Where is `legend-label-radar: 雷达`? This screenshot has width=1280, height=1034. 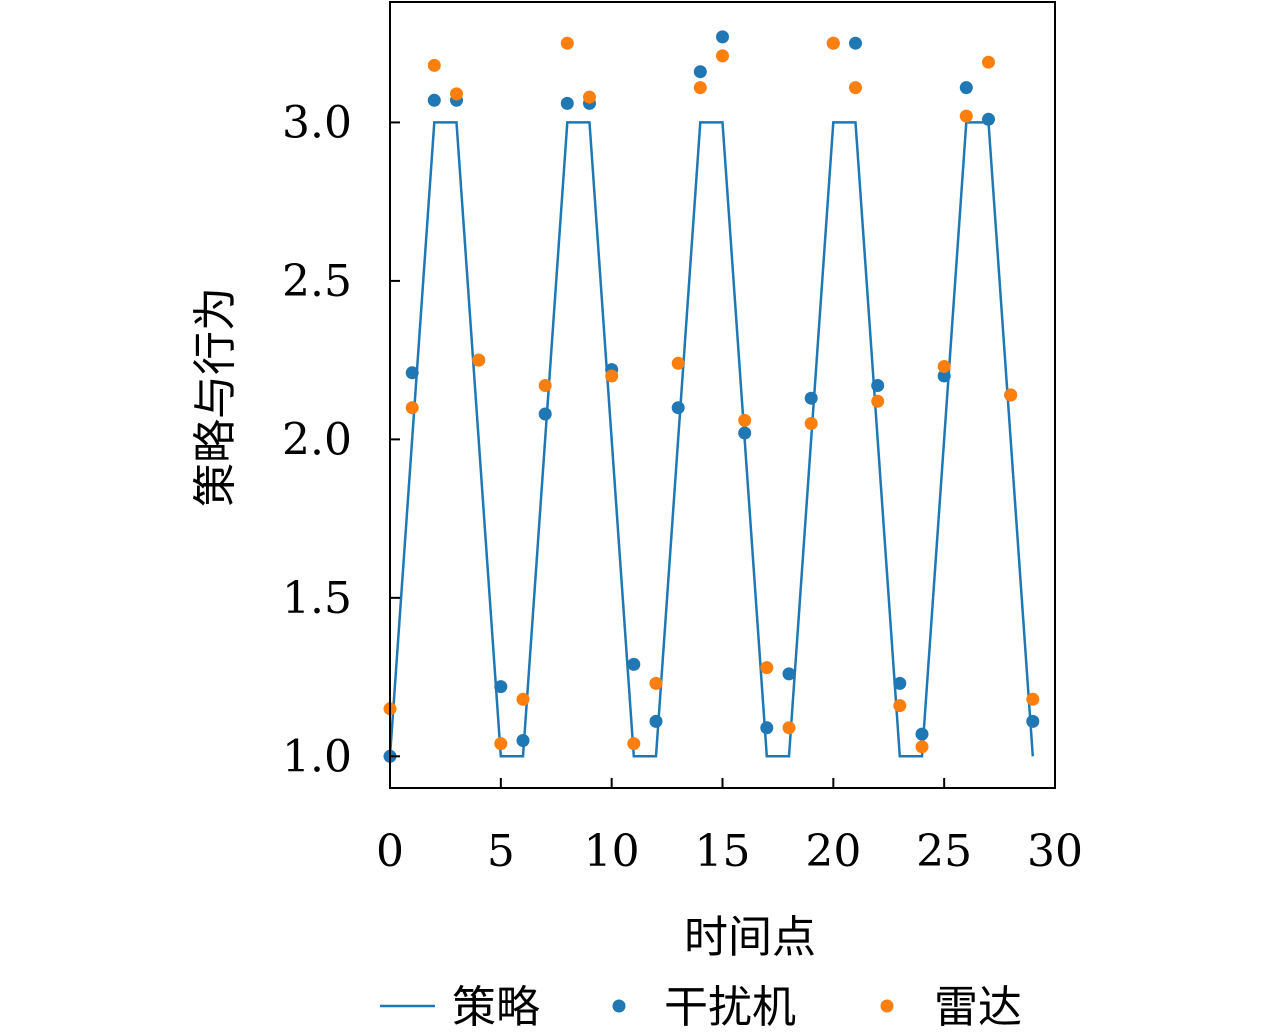
legend-label-radar: 雷达 is located at coordinates (978, 1007).